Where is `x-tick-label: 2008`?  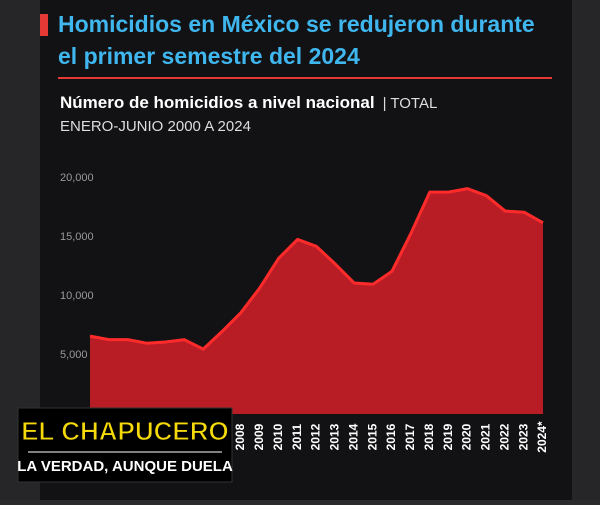 x-tick-label: 2008 is located at coordinates (240, 436).